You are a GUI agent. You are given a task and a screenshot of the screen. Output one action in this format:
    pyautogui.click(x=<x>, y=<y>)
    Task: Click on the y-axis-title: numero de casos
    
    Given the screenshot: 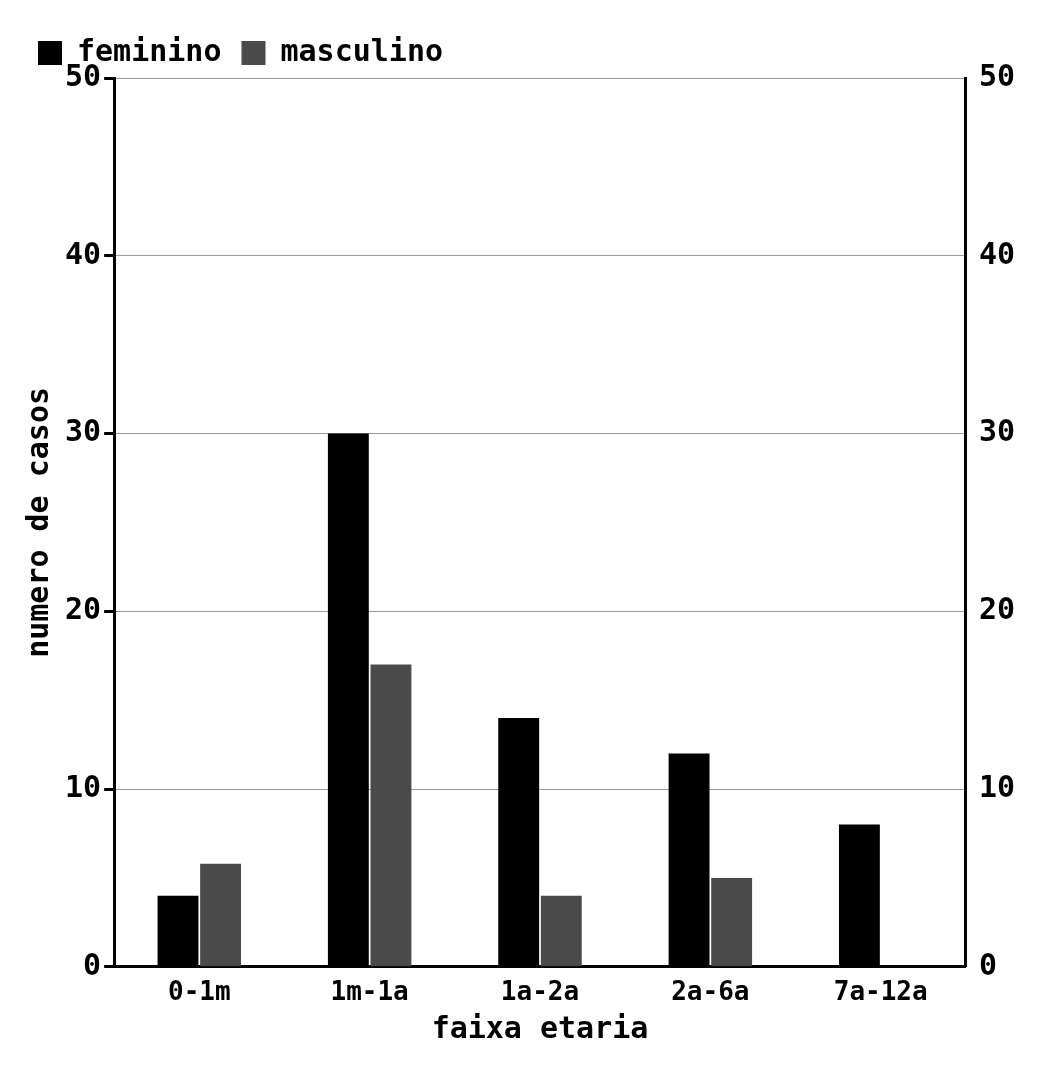 What is the action you would take?
    pyautogui.click(x=37, y=522)
    